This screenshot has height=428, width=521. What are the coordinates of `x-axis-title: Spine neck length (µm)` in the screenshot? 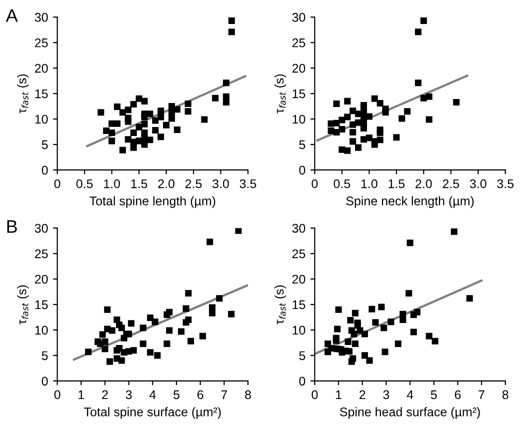 It's located at (410, 202).